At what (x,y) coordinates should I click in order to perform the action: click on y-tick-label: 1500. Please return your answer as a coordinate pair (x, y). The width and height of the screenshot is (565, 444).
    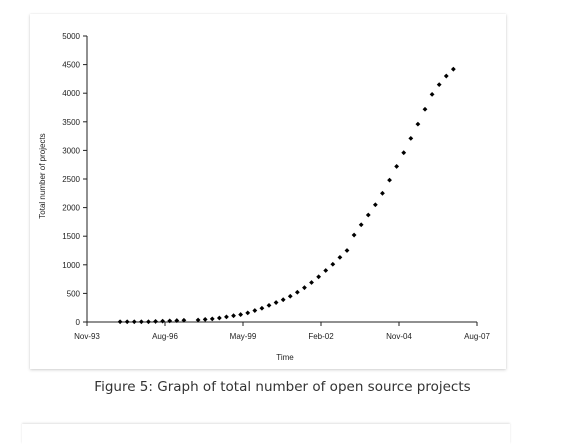
    Looking at the image, I should click on (71, 236).